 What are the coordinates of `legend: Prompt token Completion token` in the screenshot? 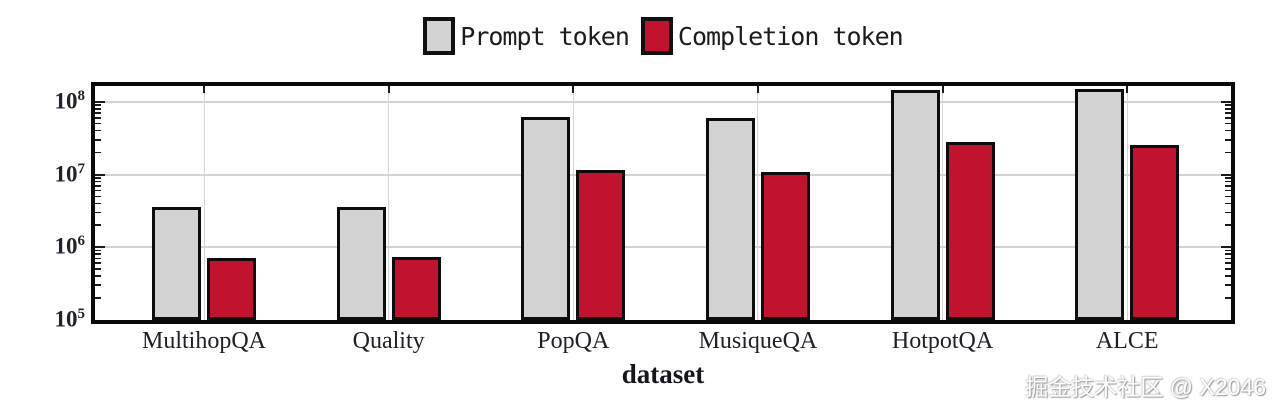 It's located at (663, 36).